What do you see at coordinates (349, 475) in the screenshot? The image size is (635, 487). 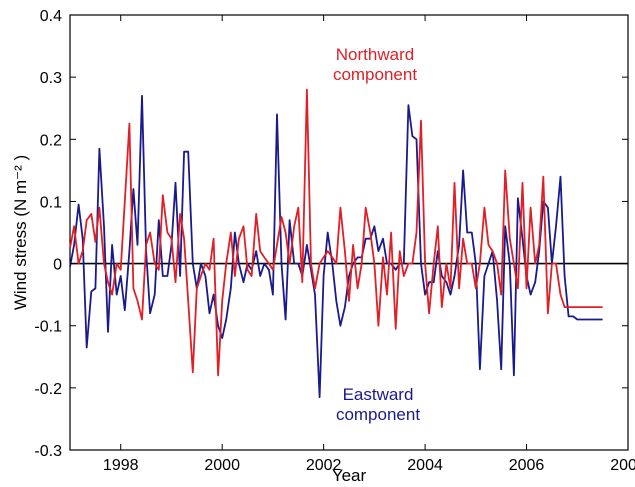 I see `x-axis-label: Year` at bounding box center [349, 475].